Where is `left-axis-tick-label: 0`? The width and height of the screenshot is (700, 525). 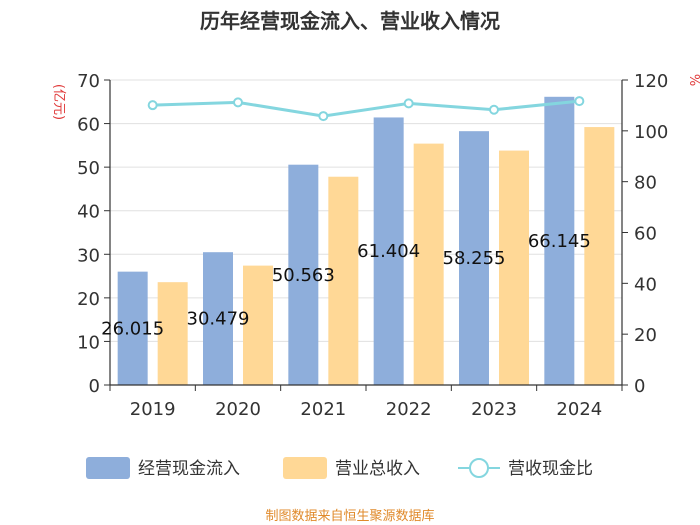 left-axis-tick-label: 0 is located at coordinates (94, 386).